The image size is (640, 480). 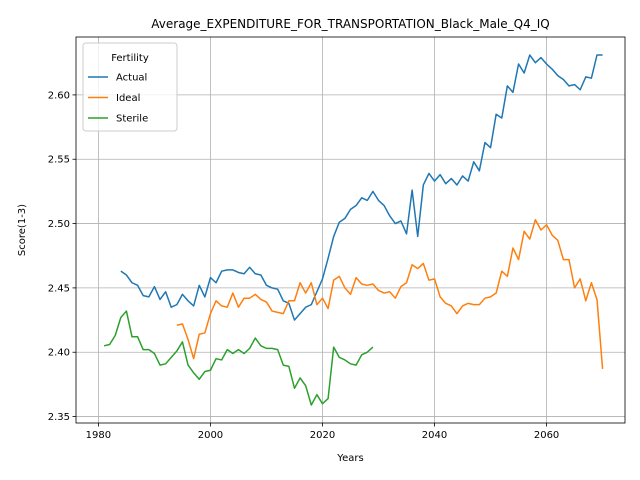 What do you see at coordinates (59, 417) in the screenshot?
I see `y-tick-label: 2.35` at bounding box center [59, 417].